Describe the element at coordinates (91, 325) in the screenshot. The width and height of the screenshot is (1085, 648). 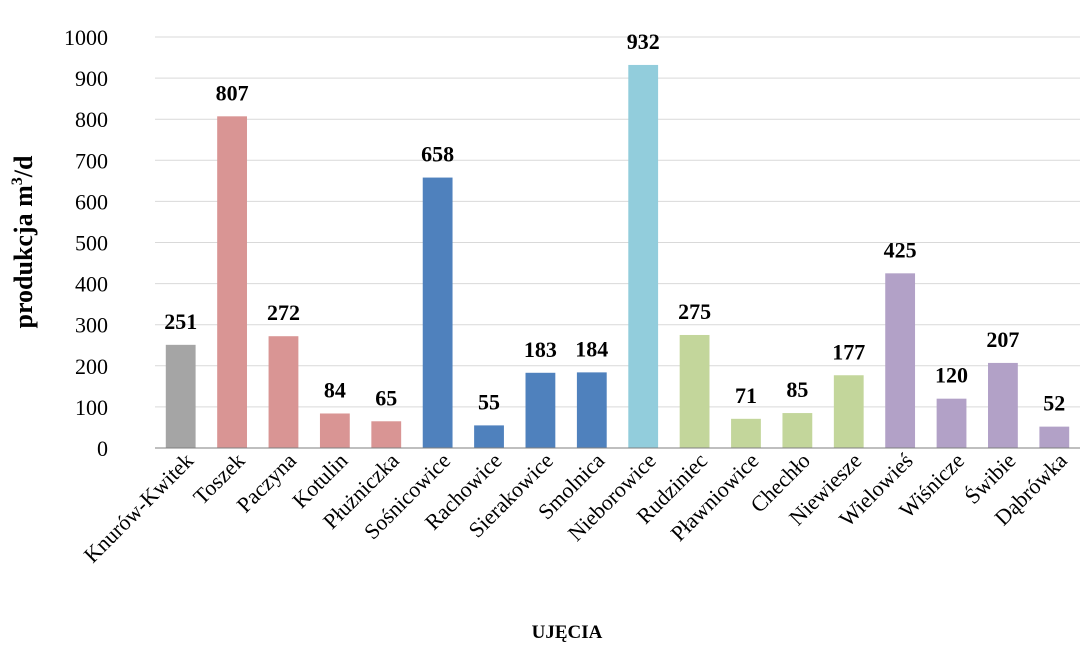
I see `y-tick-label: 300` at that location.